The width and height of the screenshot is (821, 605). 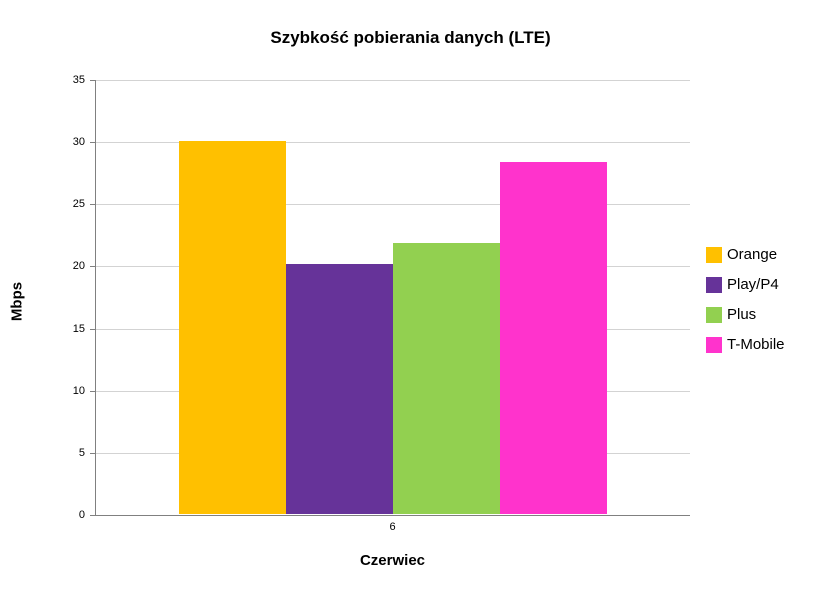 What do you see at coordinates (232, 327) in the screenshot?
I see `bar-orange` at bounding box center [232, 327].